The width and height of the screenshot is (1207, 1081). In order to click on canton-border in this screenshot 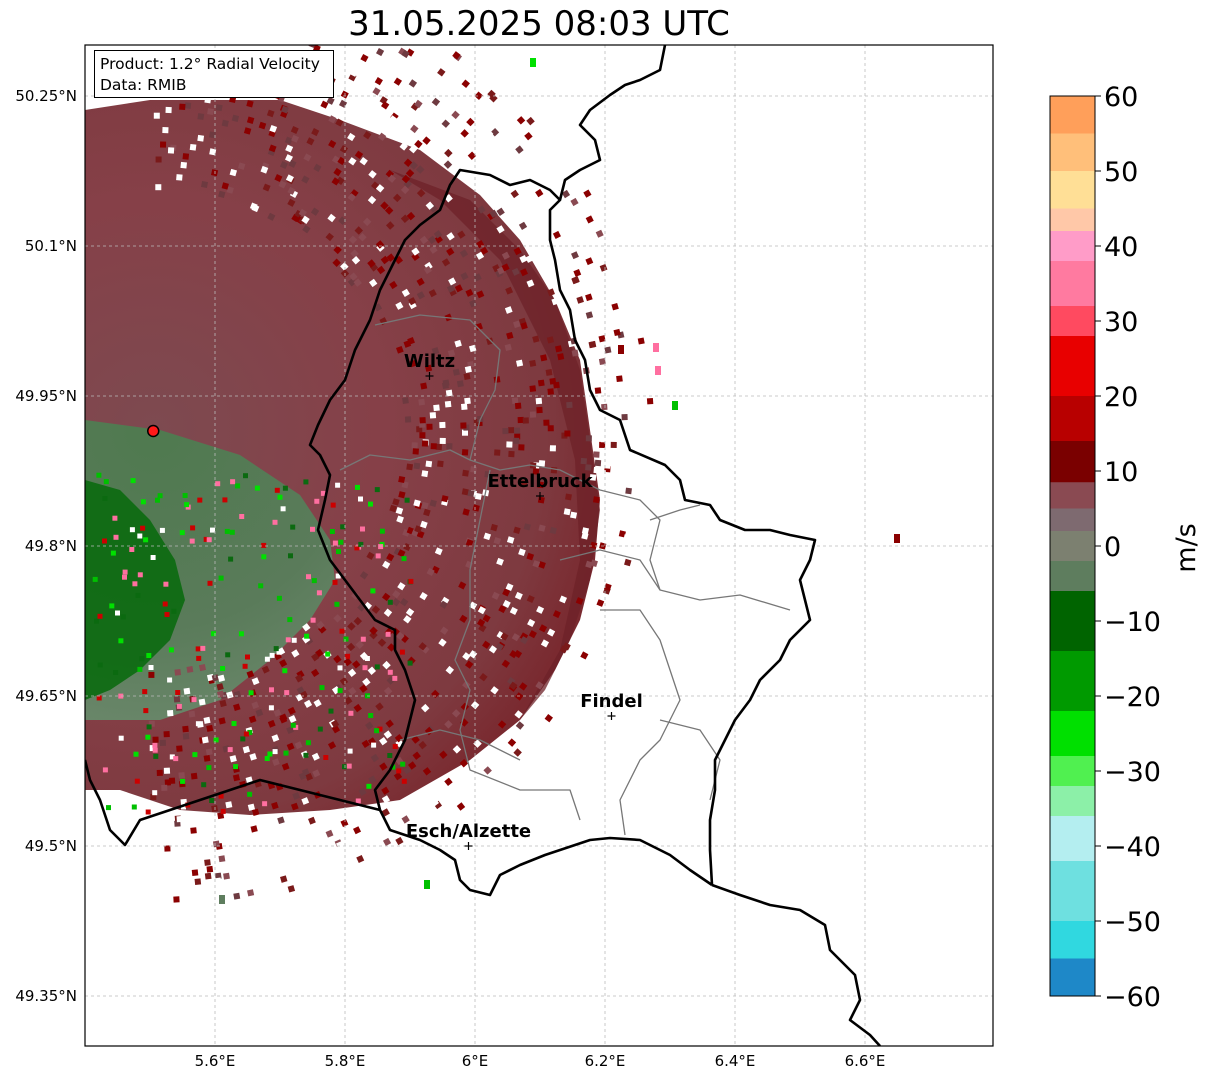, I will do `click(405, 460)`.